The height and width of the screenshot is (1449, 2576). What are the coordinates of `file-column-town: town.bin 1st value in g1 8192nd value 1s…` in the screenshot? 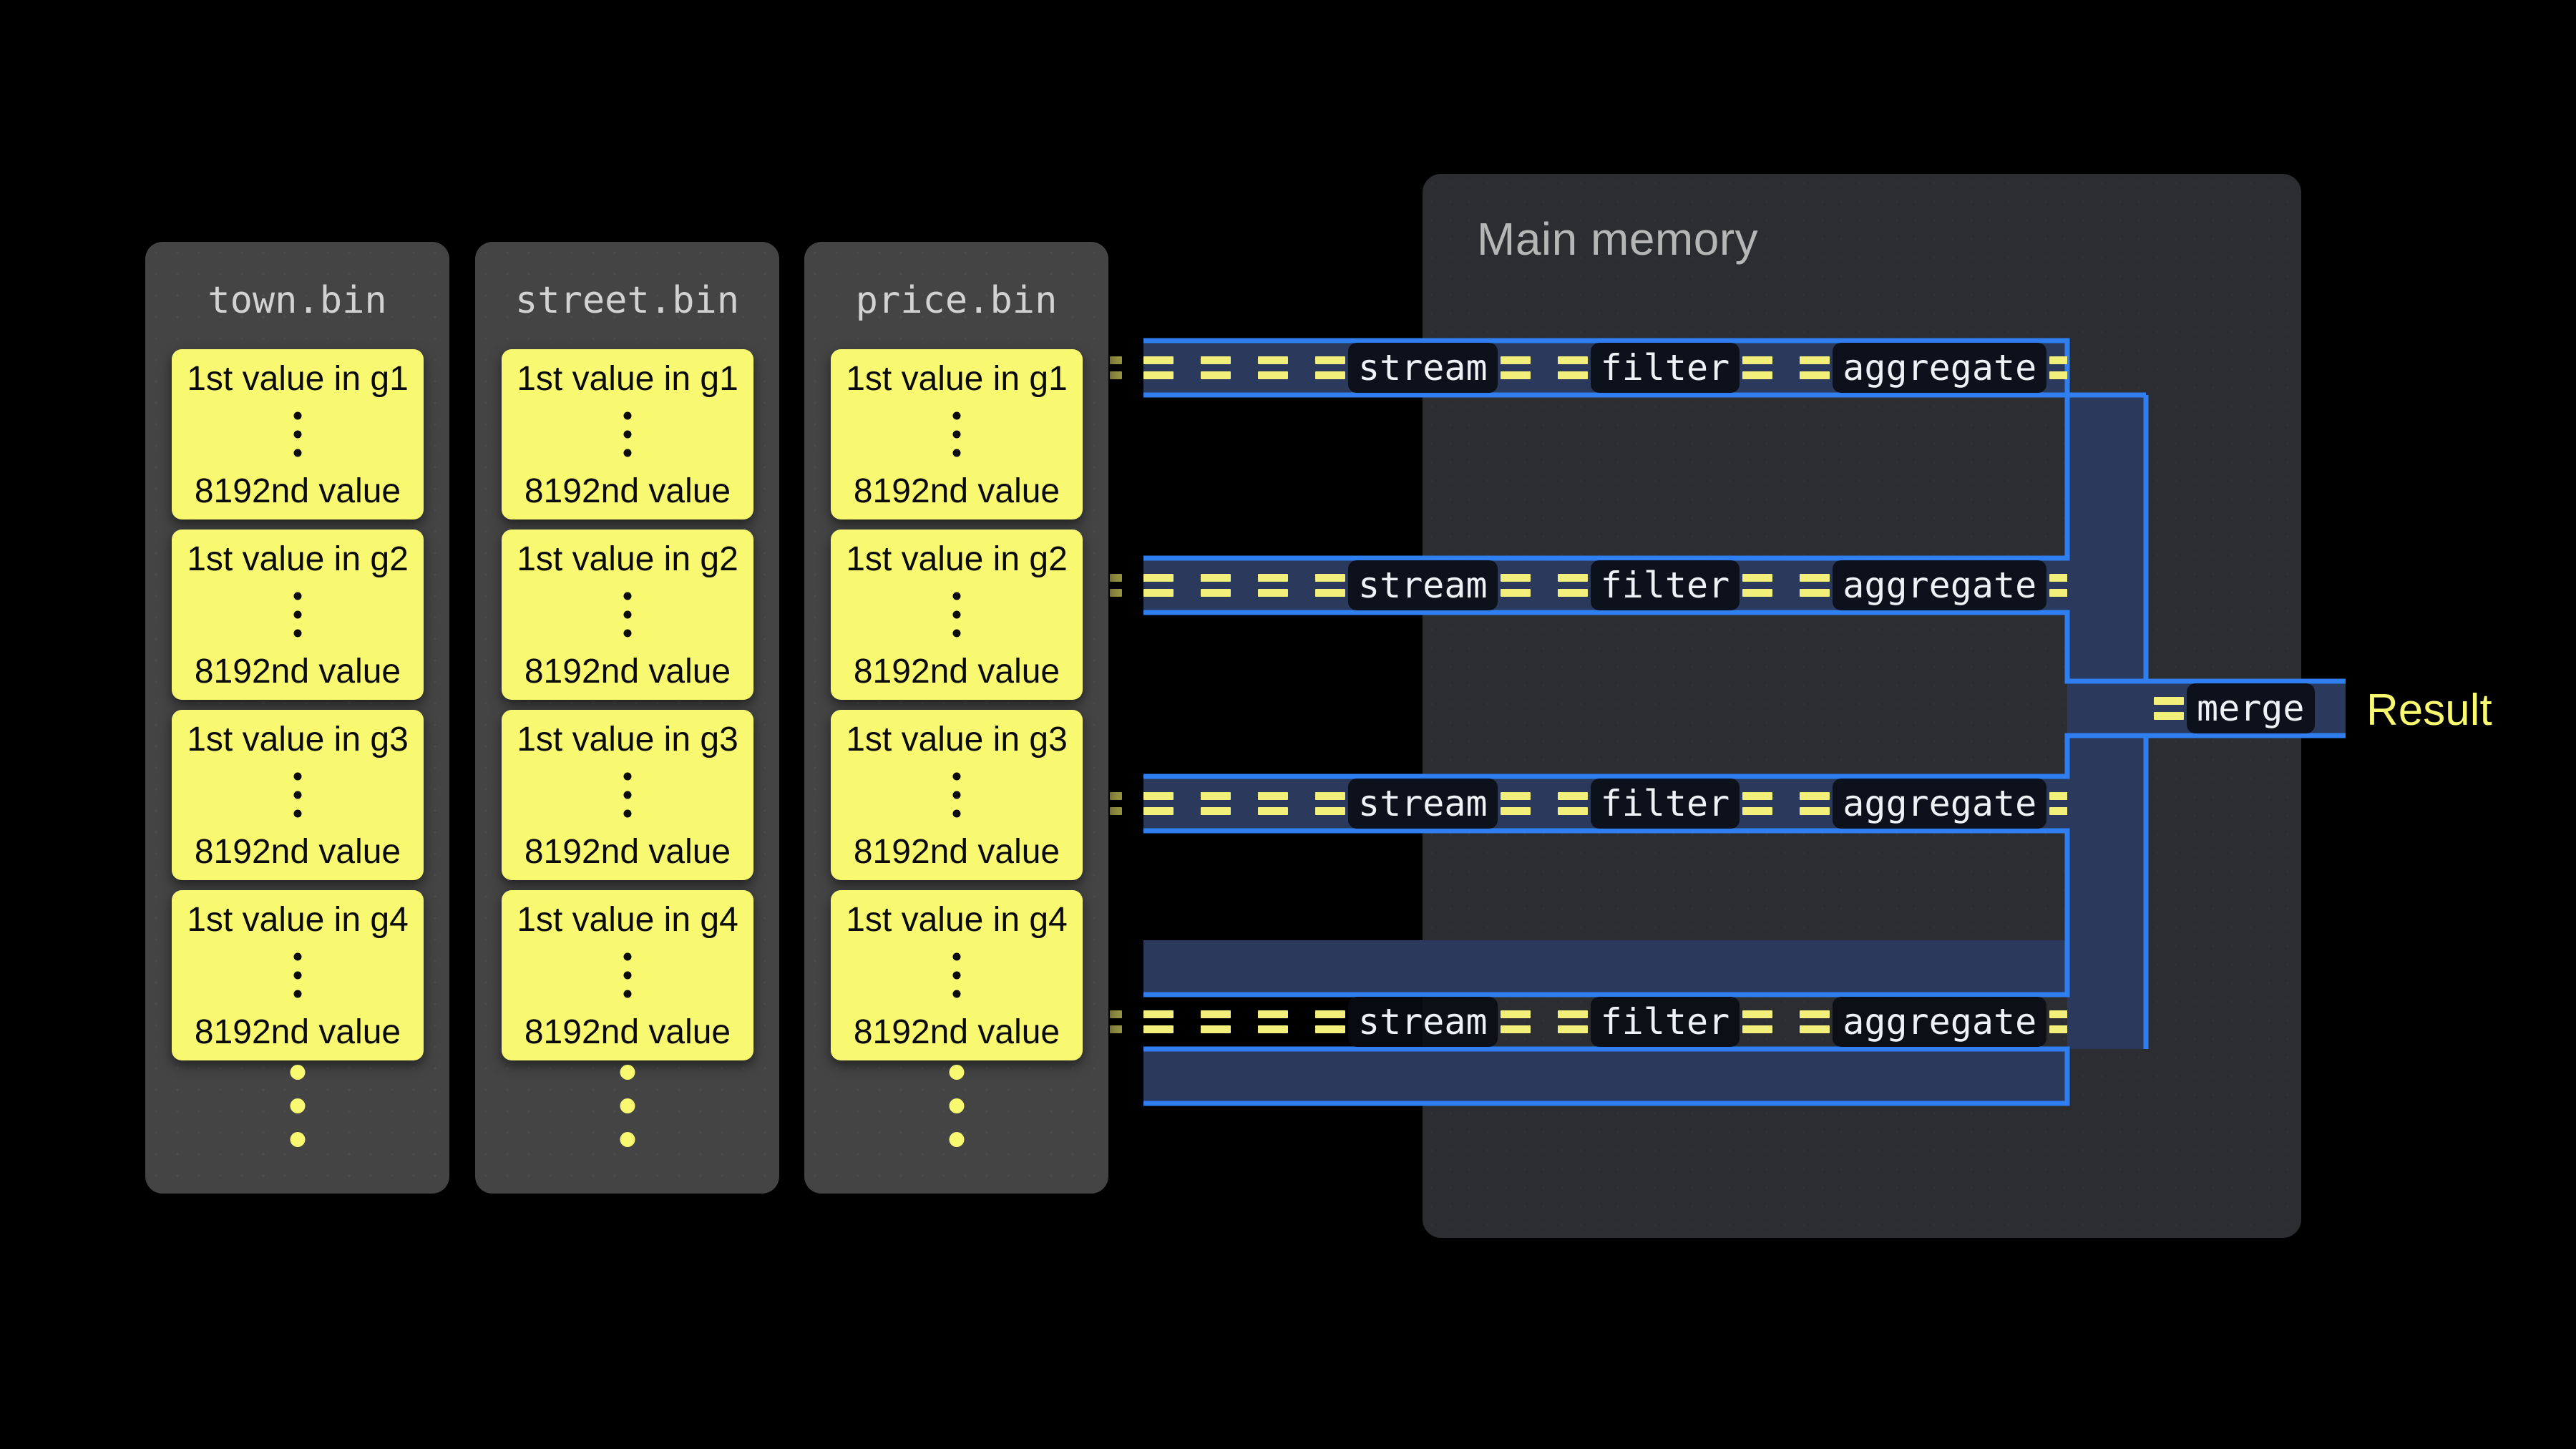 It's located at (297, 718).